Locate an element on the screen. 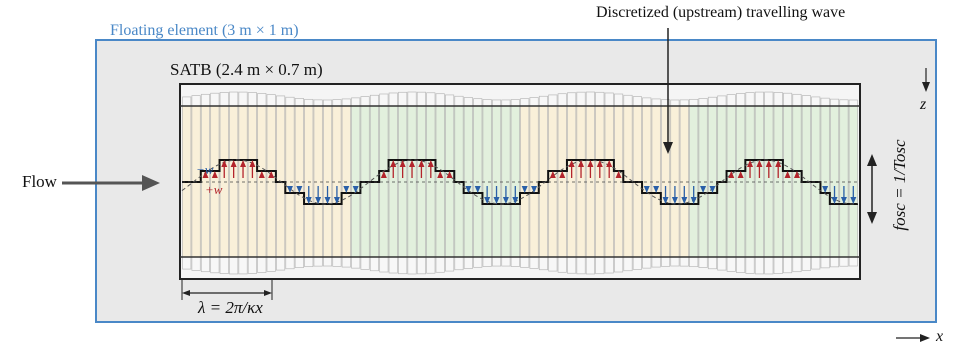 The image size is (959, 350). z-axis-label: z is located at coordinates (923, 104).